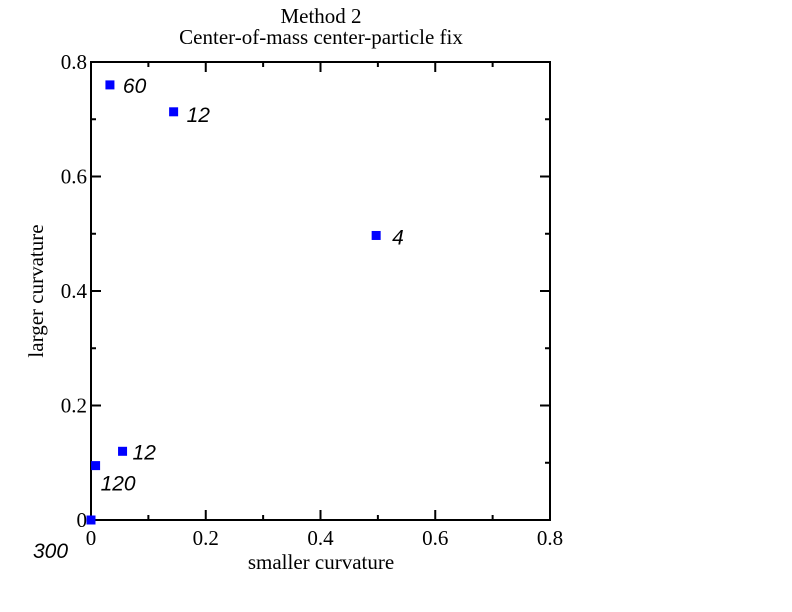 This screenshot has width=792, height=612. What do you see at coordinates (36, 290) in the screenshot?
I see `y-axis-label: larger curvature` at bounding box center [36, 290].